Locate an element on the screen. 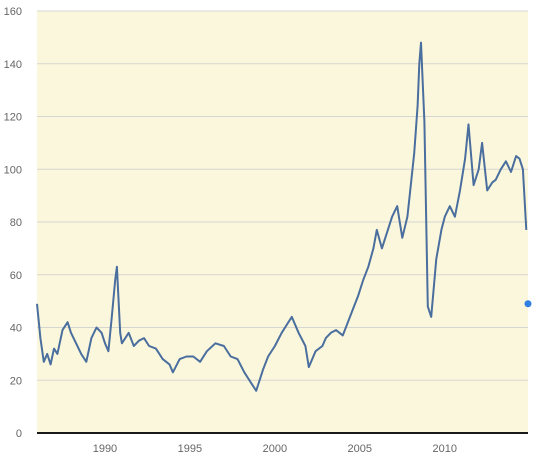 The image size is (540, 459). y-tick-label: 0 is located at coordinates (19, 434).